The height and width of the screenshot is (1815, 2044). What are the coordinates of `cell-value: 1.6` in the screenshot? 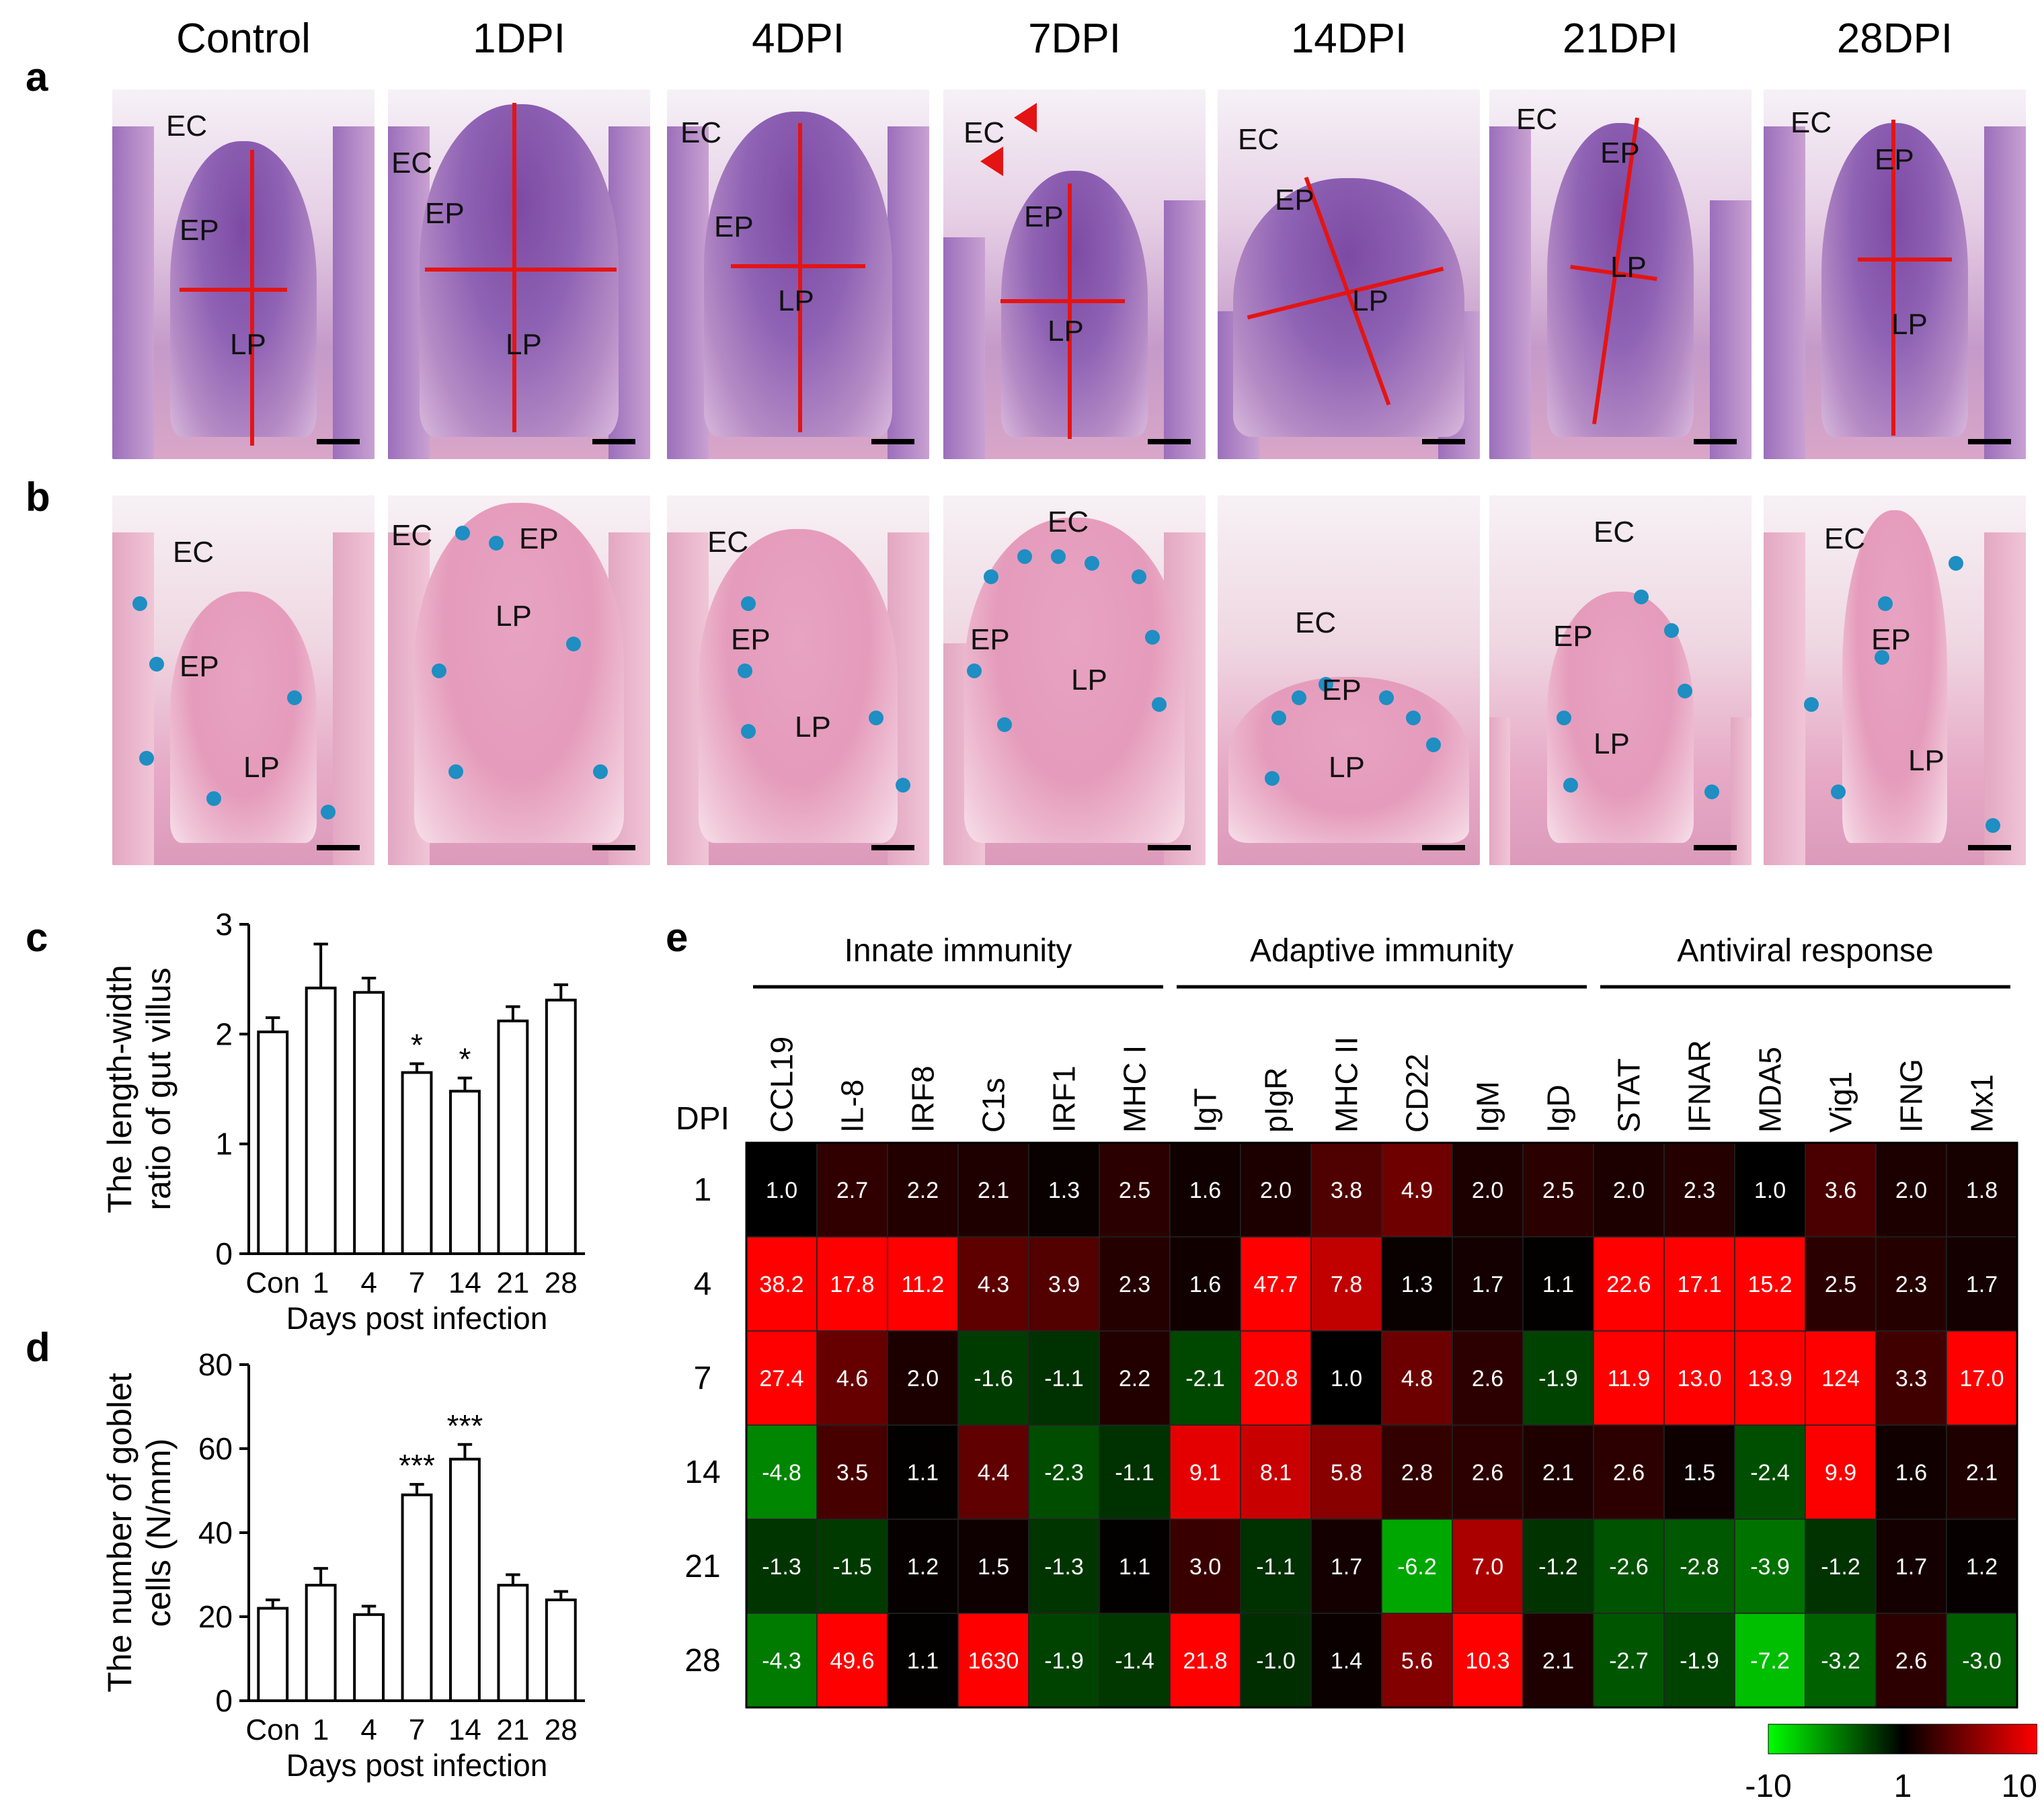 It's located at (1205, 1284).